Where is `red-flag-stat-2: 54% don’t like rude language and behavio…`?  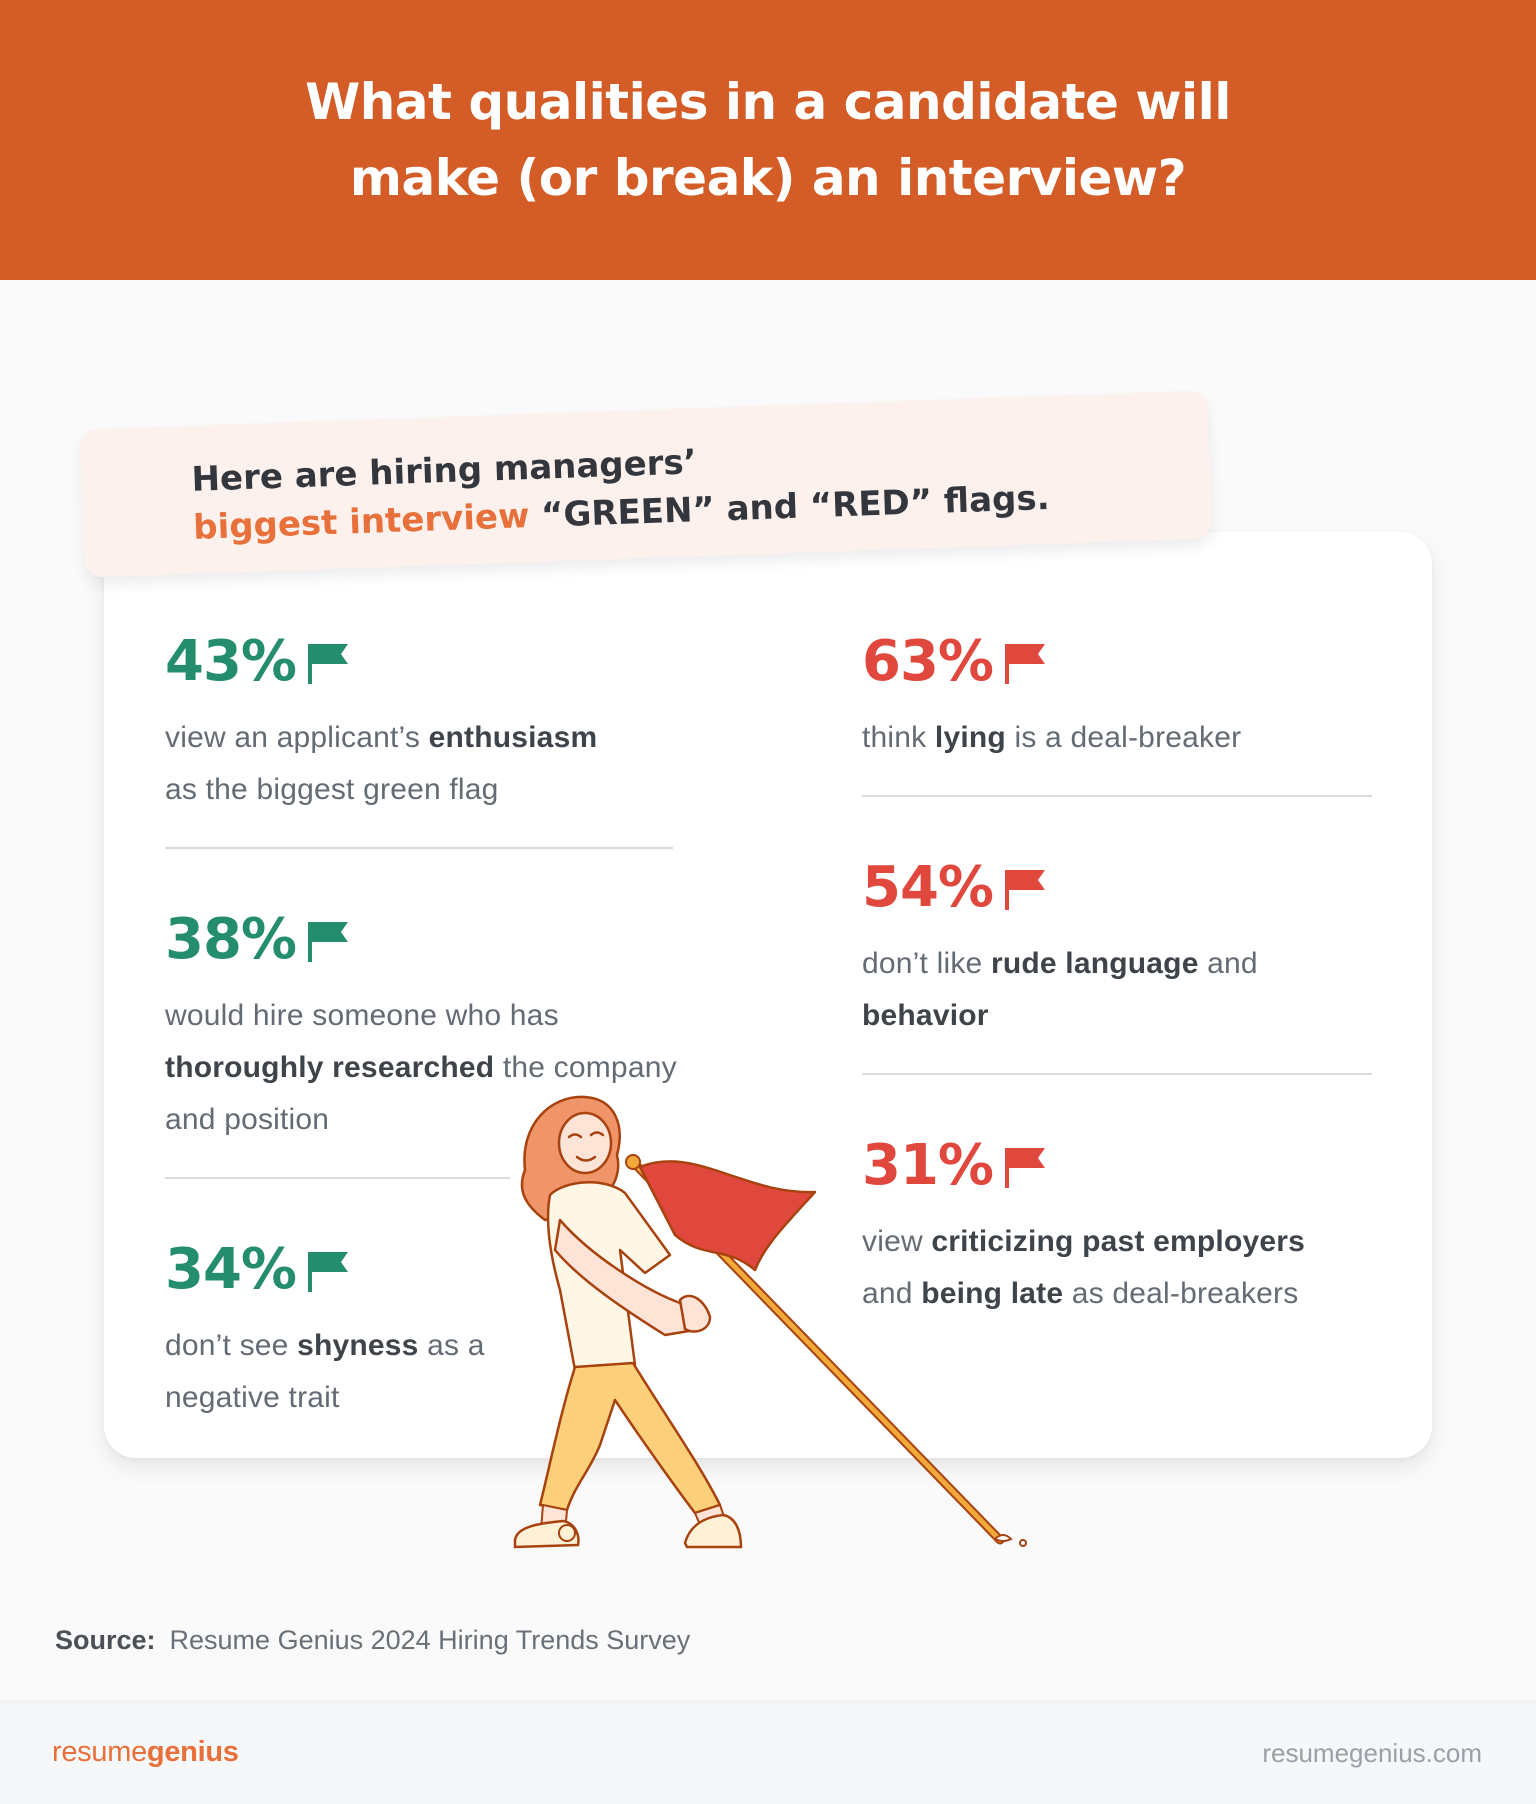
red-flag-stat-2: 54% don’t like rude language and behavio… is located at coordinates (1122, 948).